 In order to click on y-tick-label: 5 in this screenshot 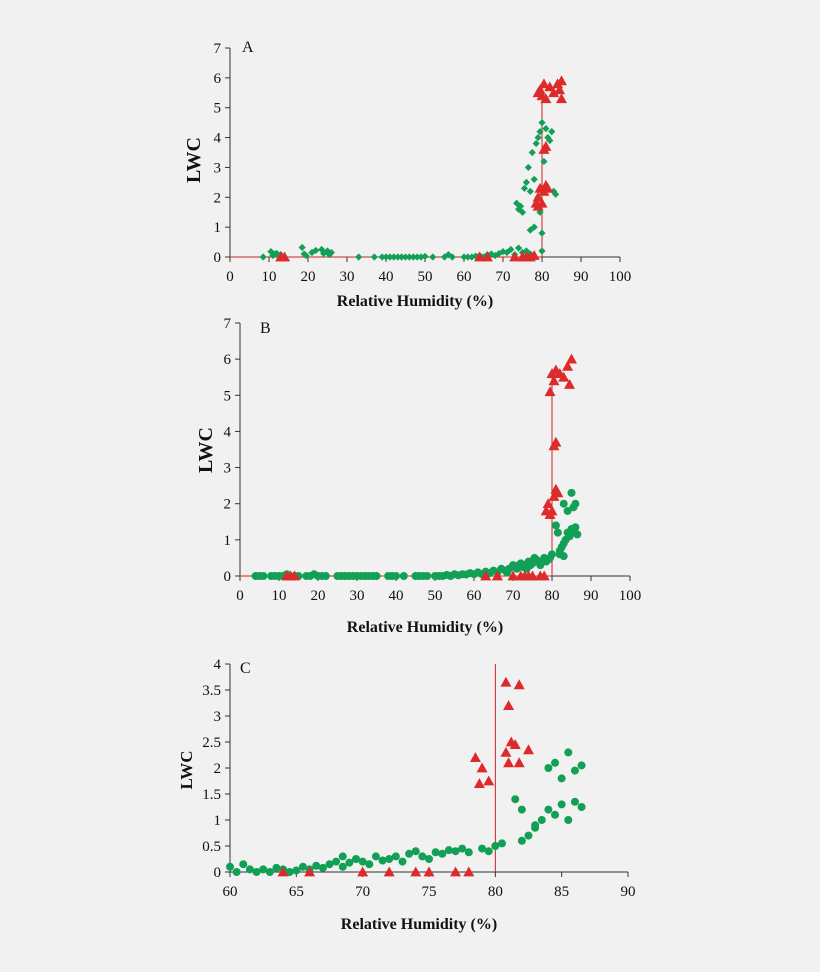, I will do `click(218, 109)`.